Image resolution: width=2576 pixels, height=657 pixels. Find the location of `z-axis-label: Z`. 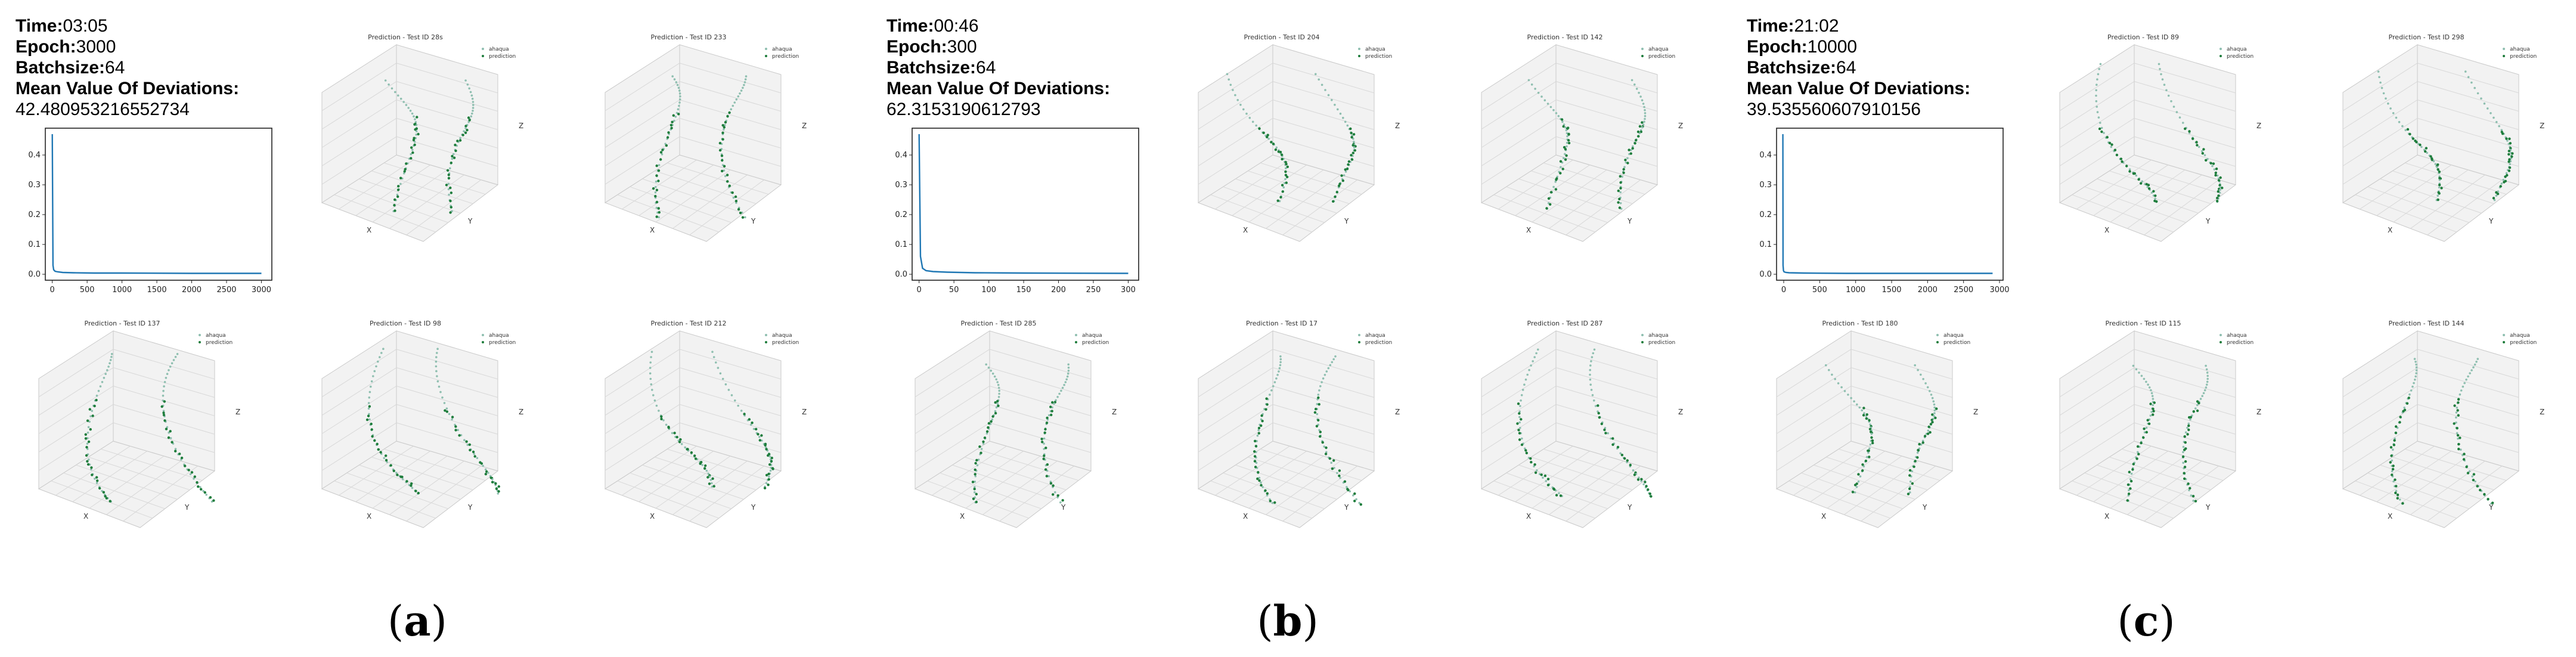

z-axis-label: Z is located at coordinates (1114, 412).